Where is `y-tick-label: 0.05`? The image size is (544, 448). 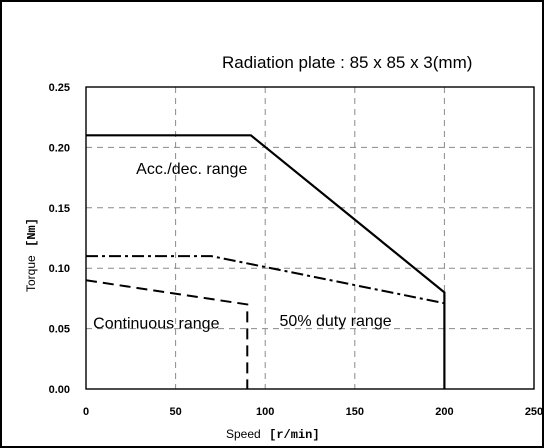 y-tick-label: 0.05 is located at coordinates (59, 330).